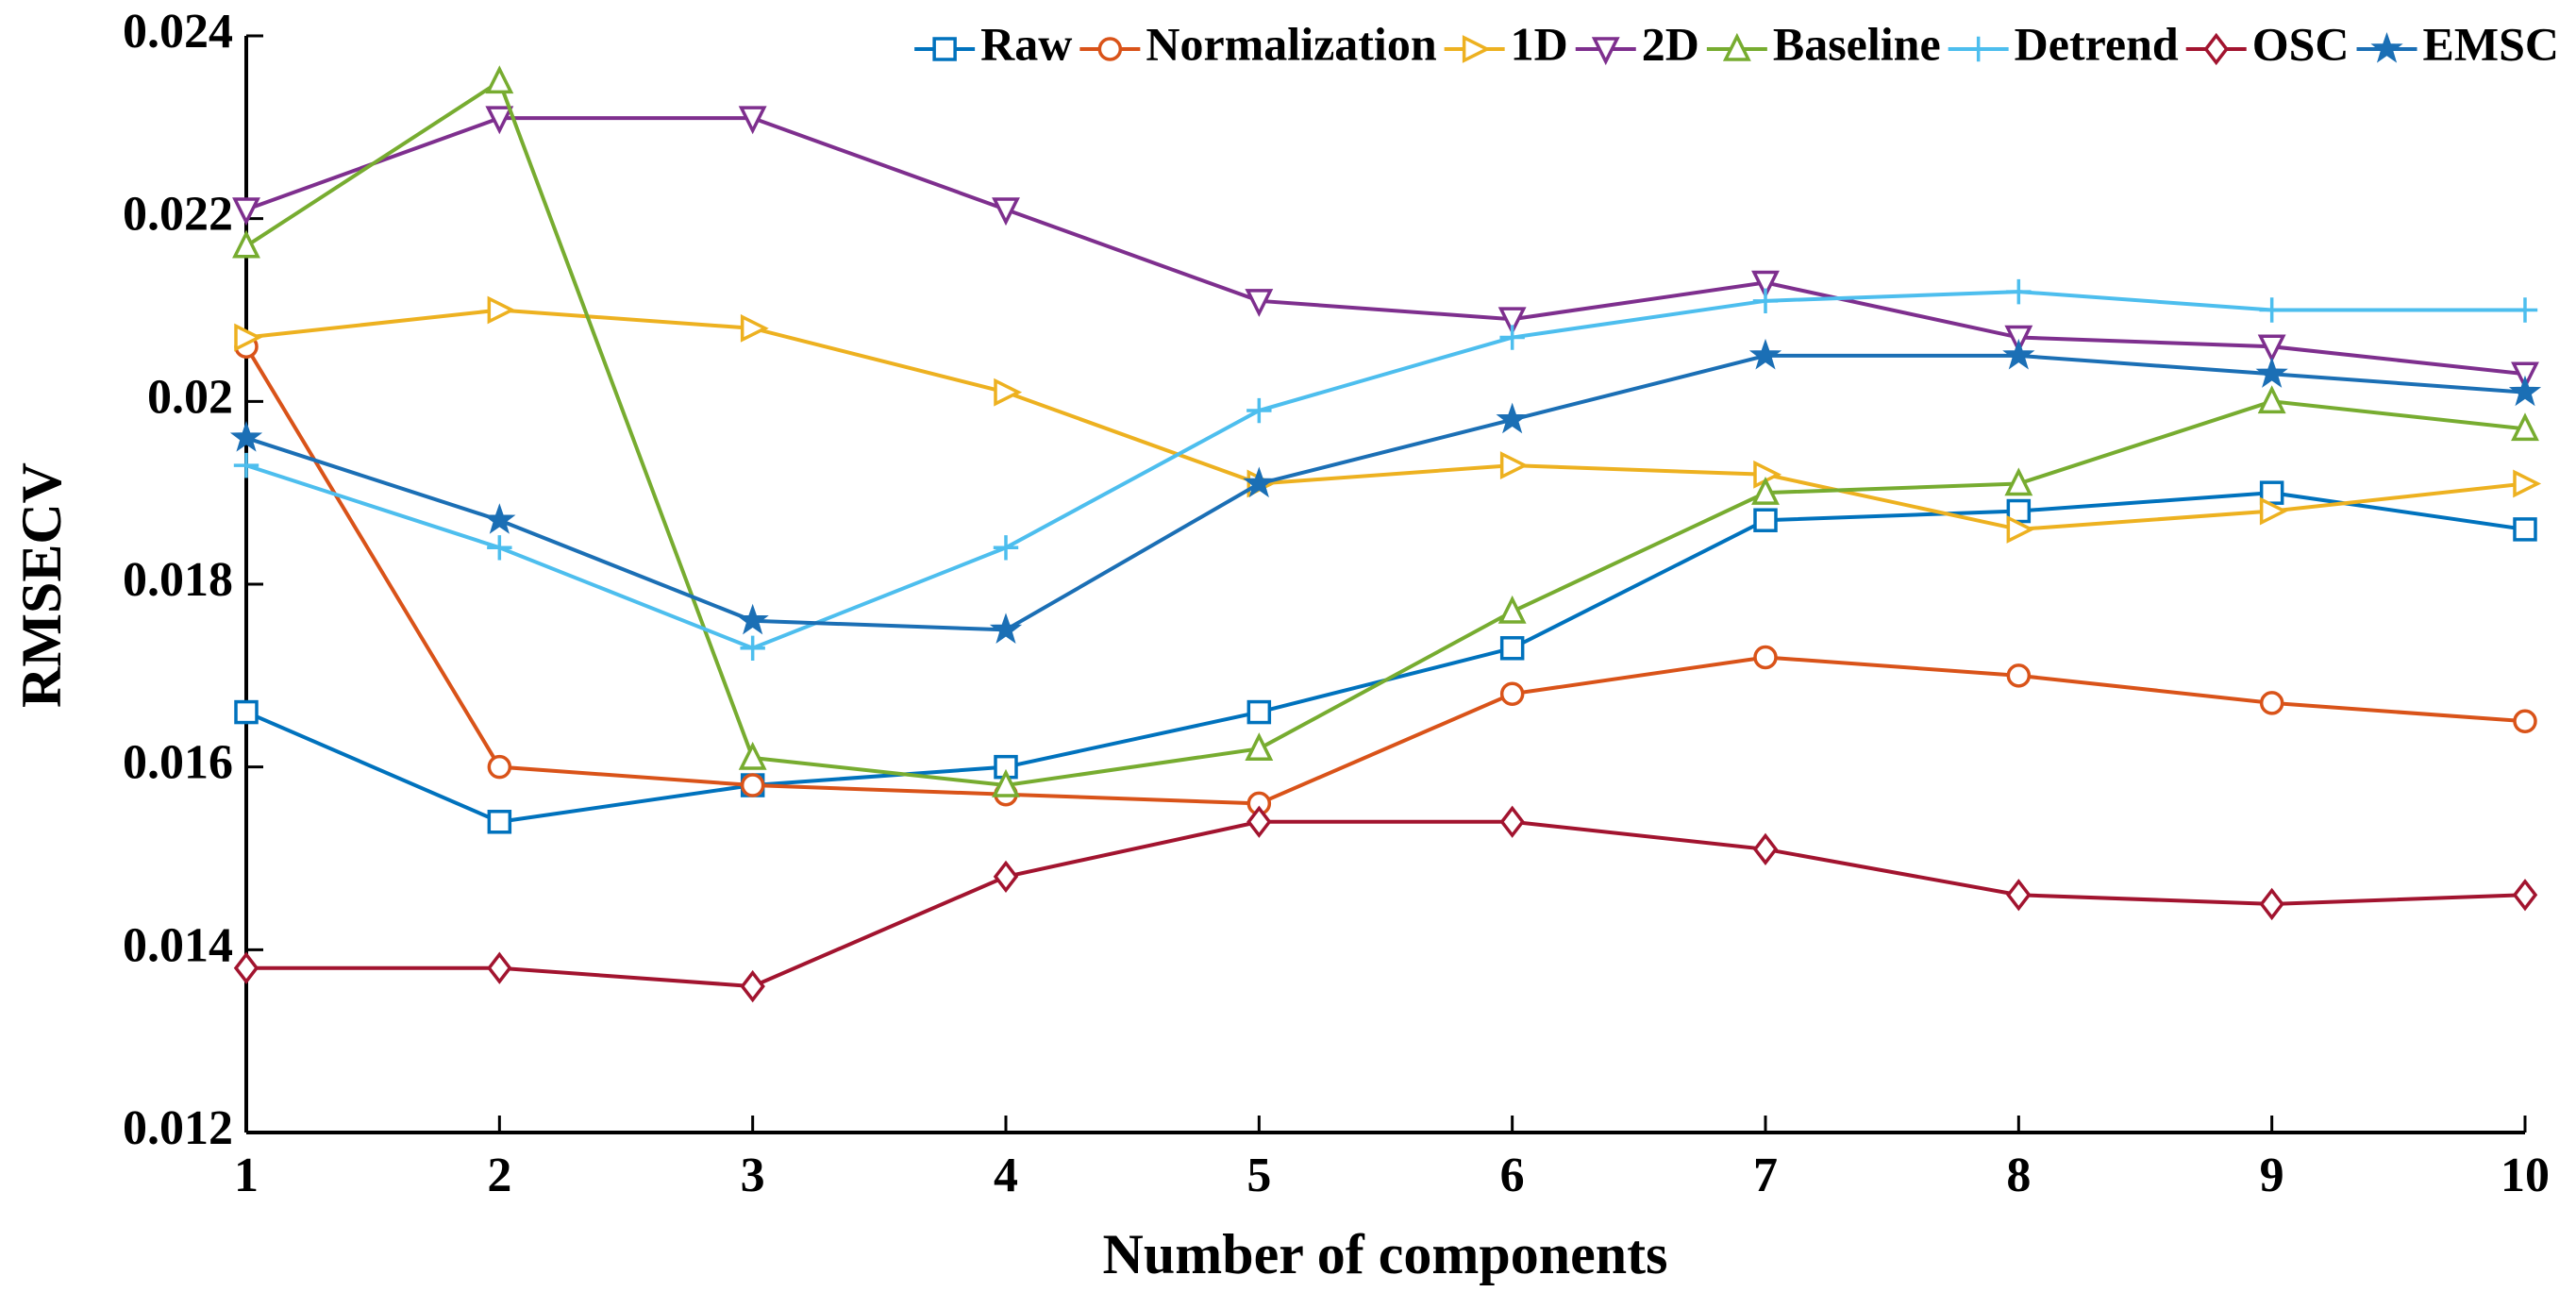 This screenshot has height=1309, width=2576. What do you see at coordinates (1539, 43) in the screenshot?
I see `legend-label: 1D` at bounding box center [1539, 43].